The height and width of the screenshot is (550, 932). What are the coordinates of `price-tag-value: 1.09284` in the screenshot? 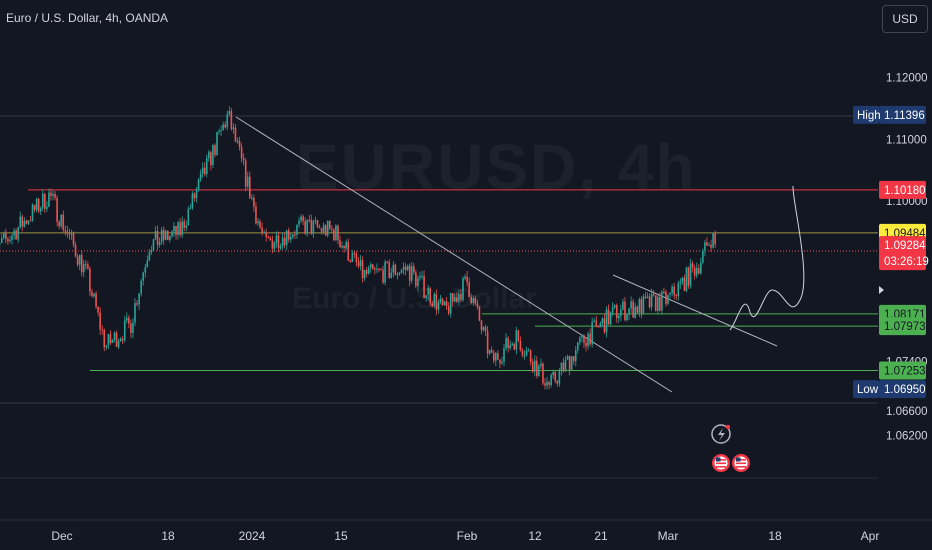 It's located at (905, 246).